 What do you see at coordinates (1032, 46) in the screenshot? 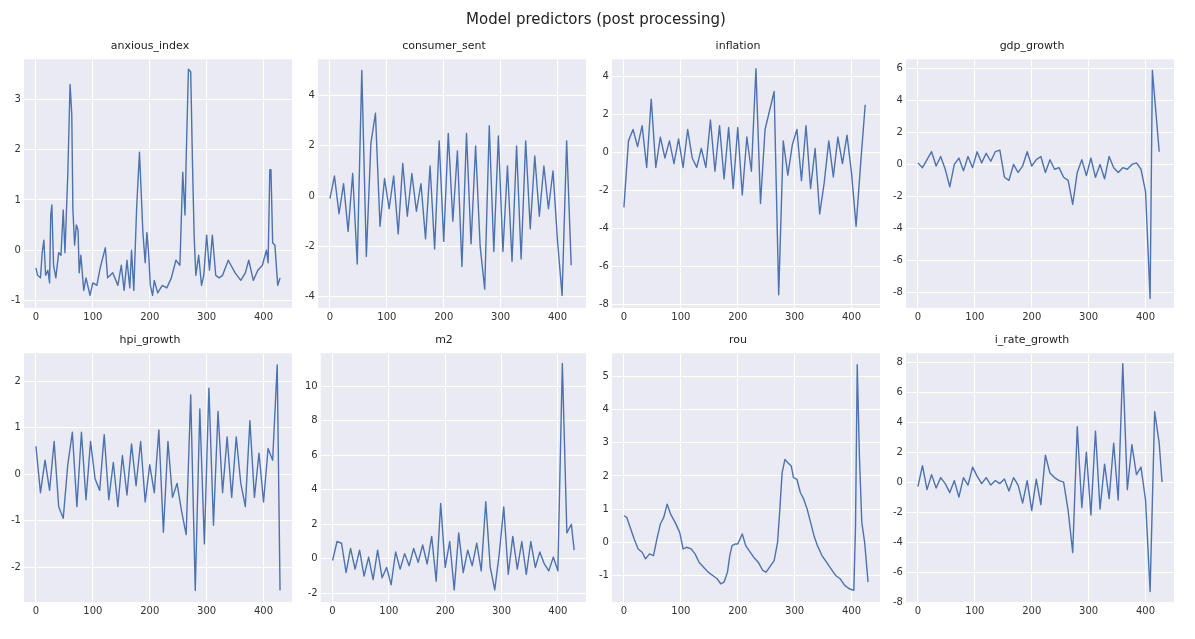
I see `chart-title: gdp_growth` at bounding box center [1032, 46].